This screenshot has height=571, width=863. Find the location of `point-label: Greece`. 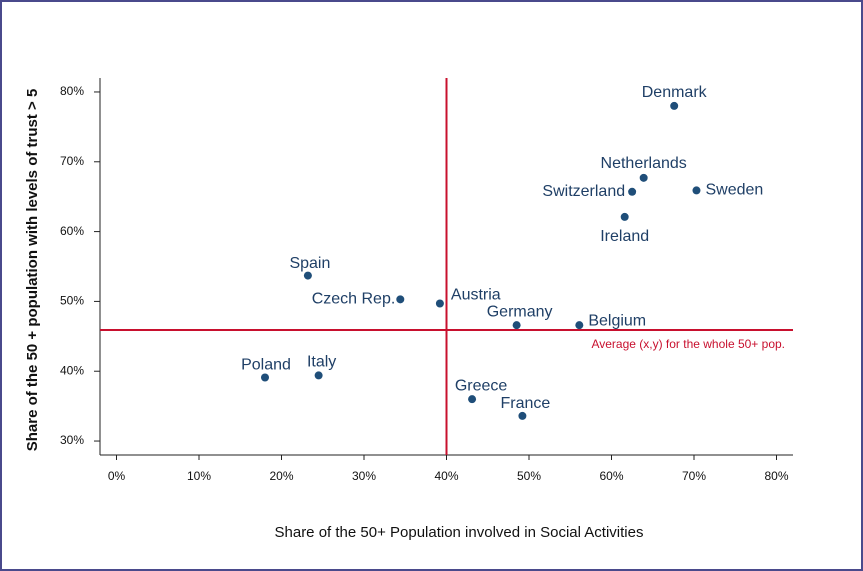

point-label: Greece is located at coordinates (481, 385).